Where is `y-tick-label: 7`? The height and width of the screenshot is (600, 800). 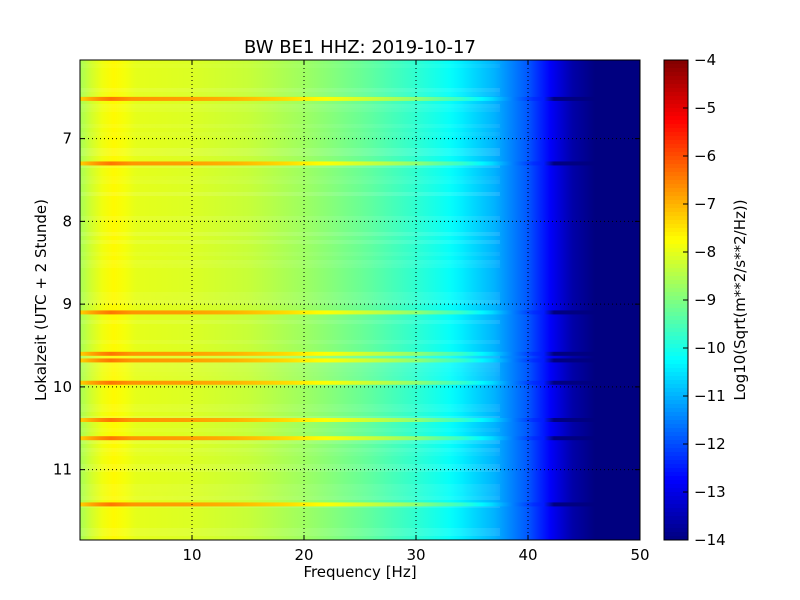 y-tick-label: 7 is located at coordinates (67, 139).